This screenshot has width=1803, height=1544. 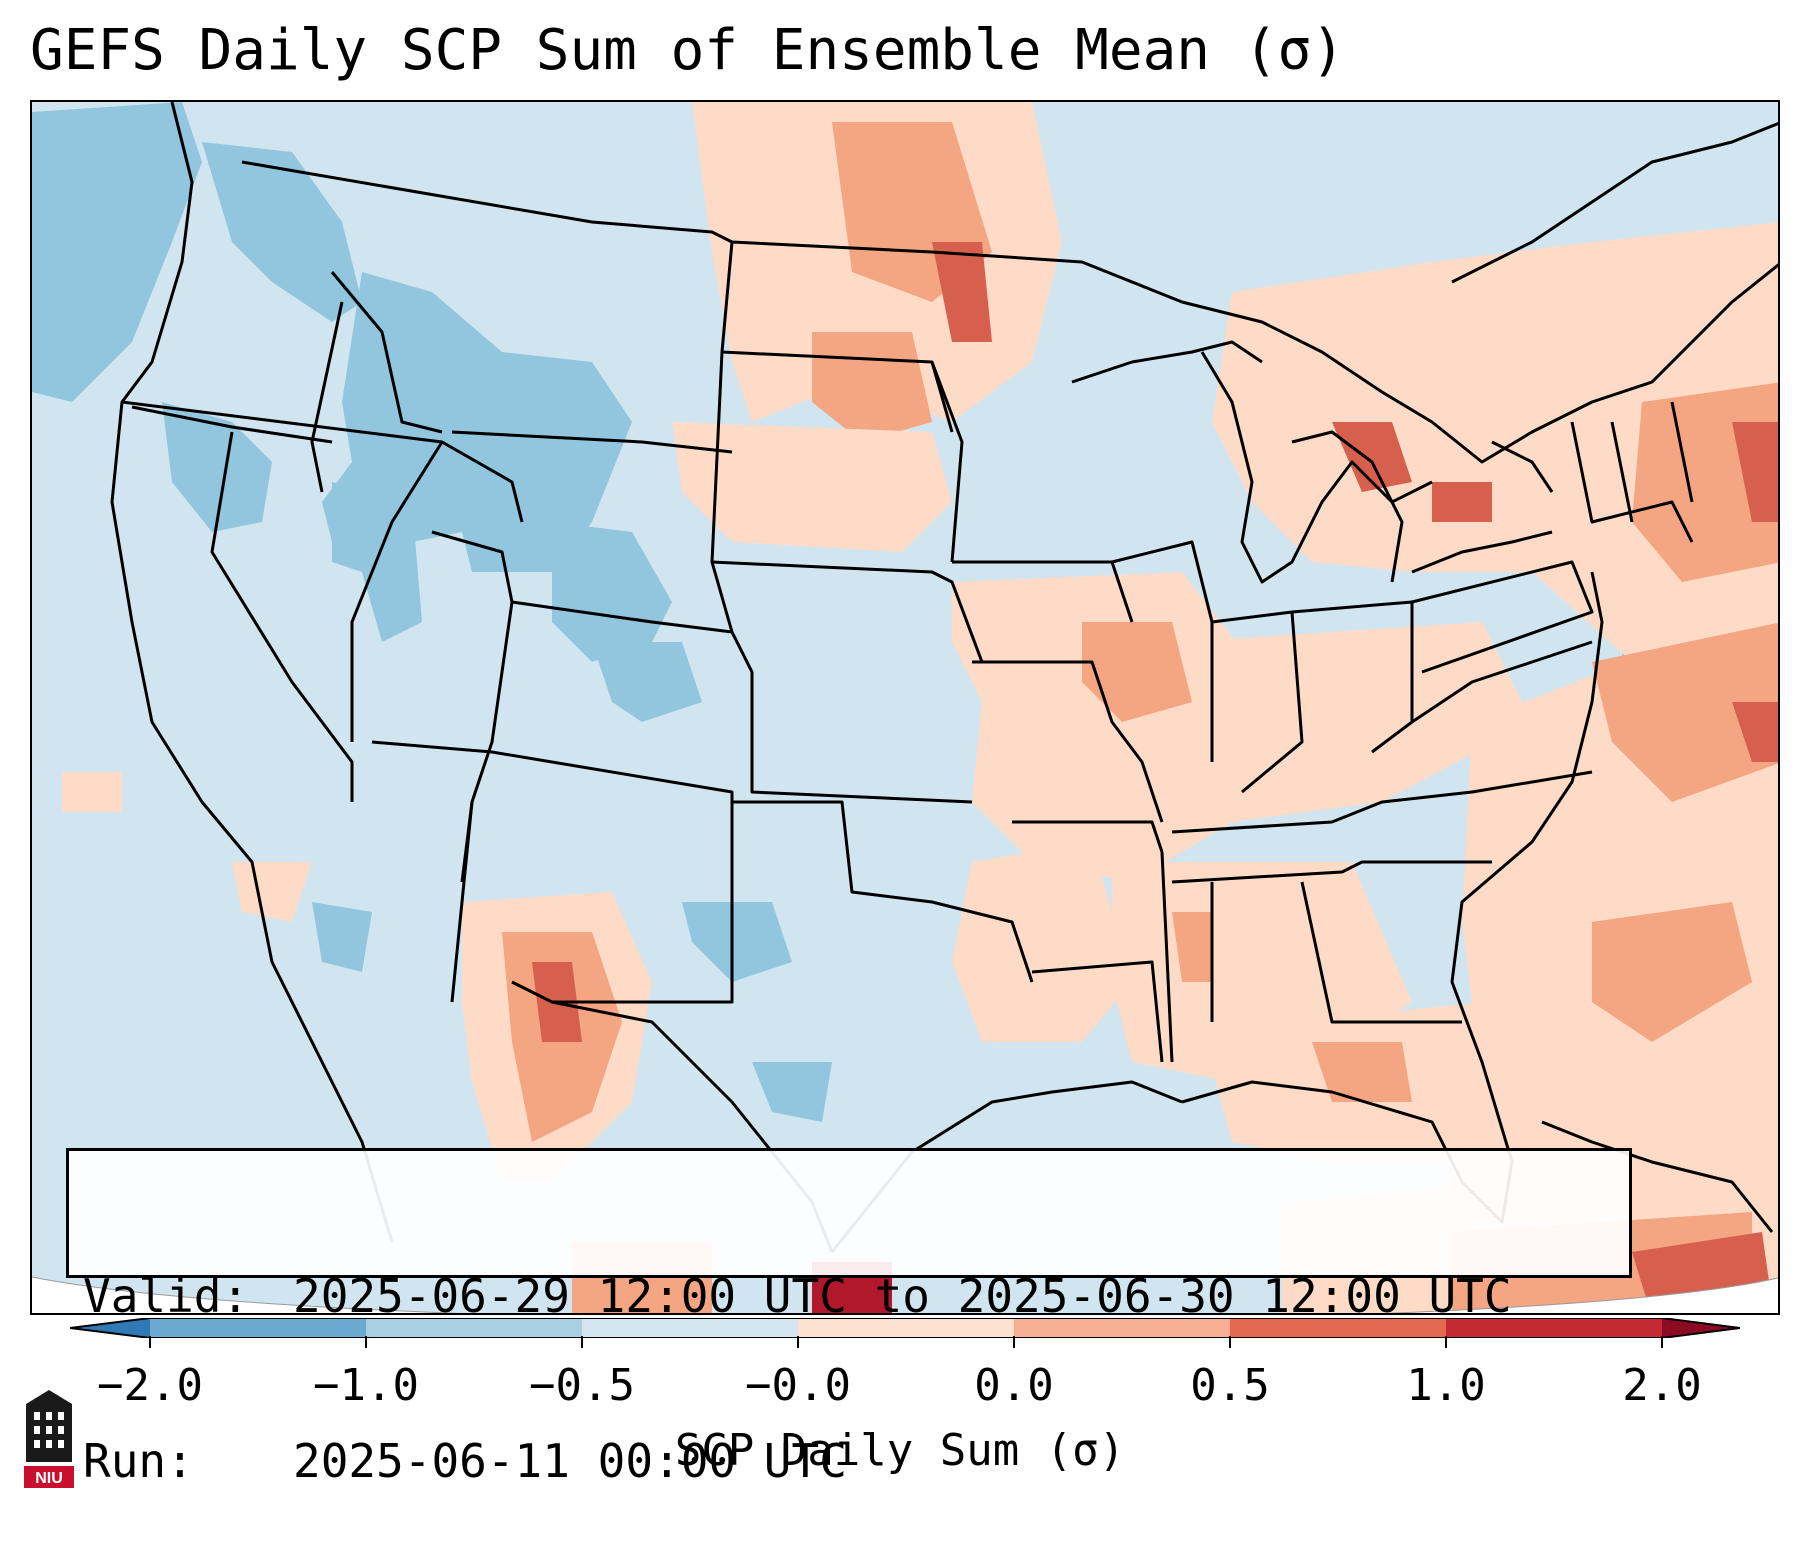 What do you see at coordinates (687, 50) in the screenshot?
I see `map-title: GEFS Daily SCP Sum of Ensemble Mean (σ)` at bounding box center [687, 50].